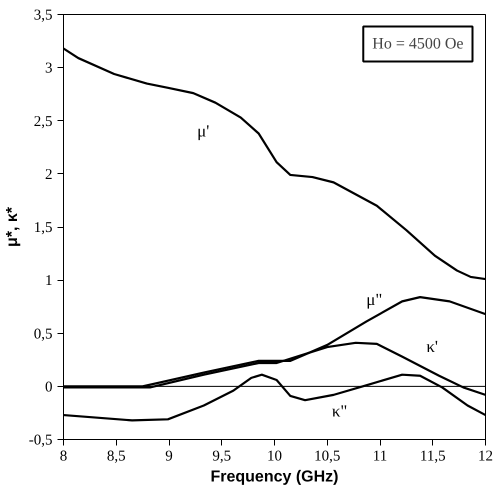  What do you see at coordinates (12, 227) in the screenshot?
I see `y-axis-title: μ*, κ*` at bounding box center [12, 227].